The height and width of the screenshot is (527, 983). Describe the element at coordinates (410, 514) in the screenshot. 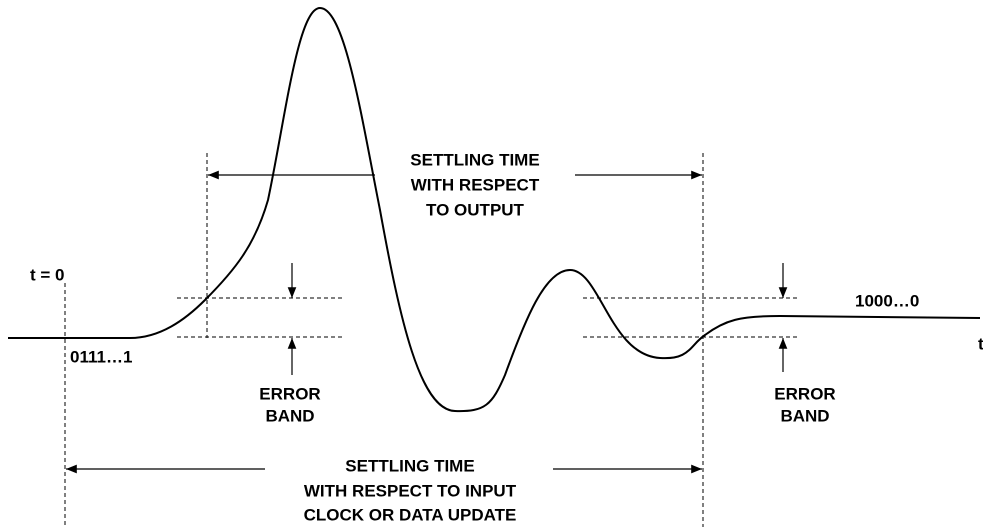

I see `settling-input-label: CLOCK OR DATA UPDATE` at that location.